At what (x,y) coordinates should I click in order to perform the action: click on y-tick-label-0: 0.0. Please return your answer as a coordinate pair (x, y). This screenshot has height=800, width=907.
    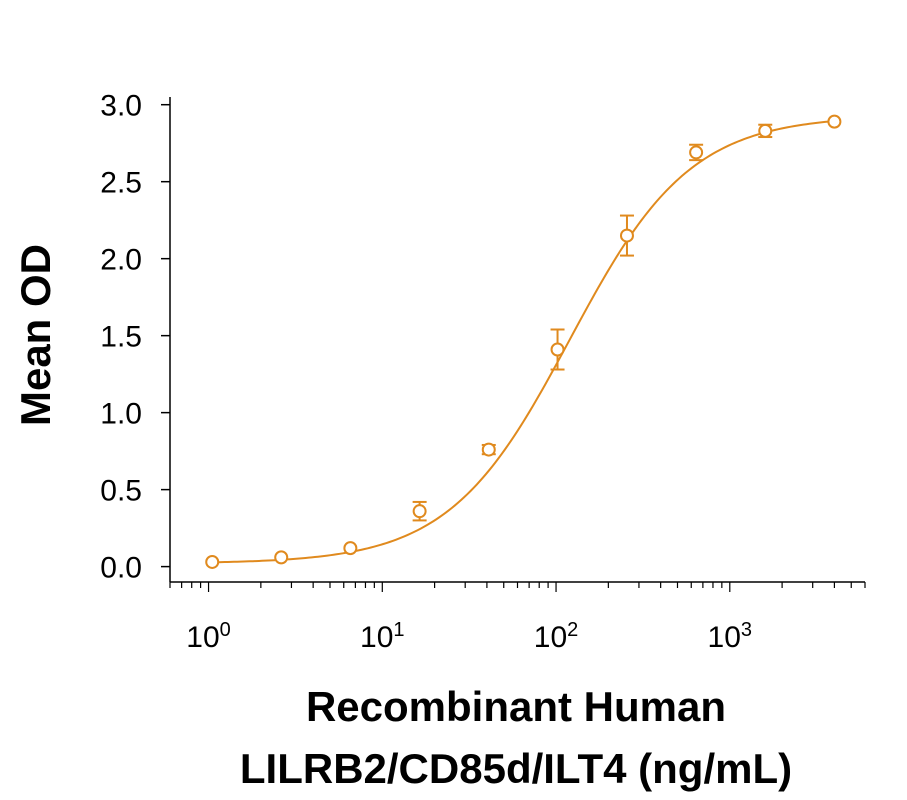
    Looking at the image, I should click on (121, 568).